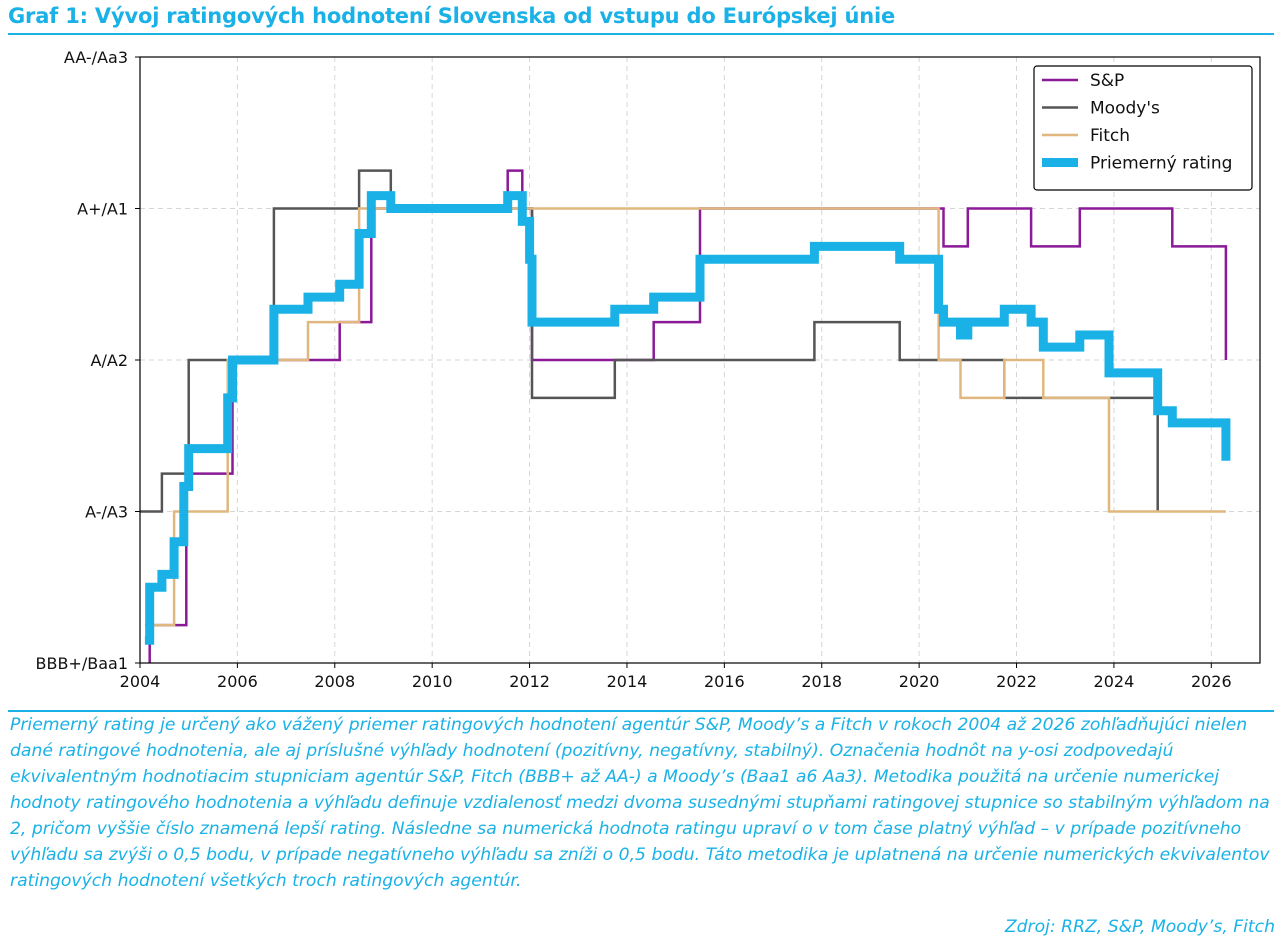 Image resolution: width=1287 pixels, height=946 pixels. I want to click on title-divider, so click(641, 34).